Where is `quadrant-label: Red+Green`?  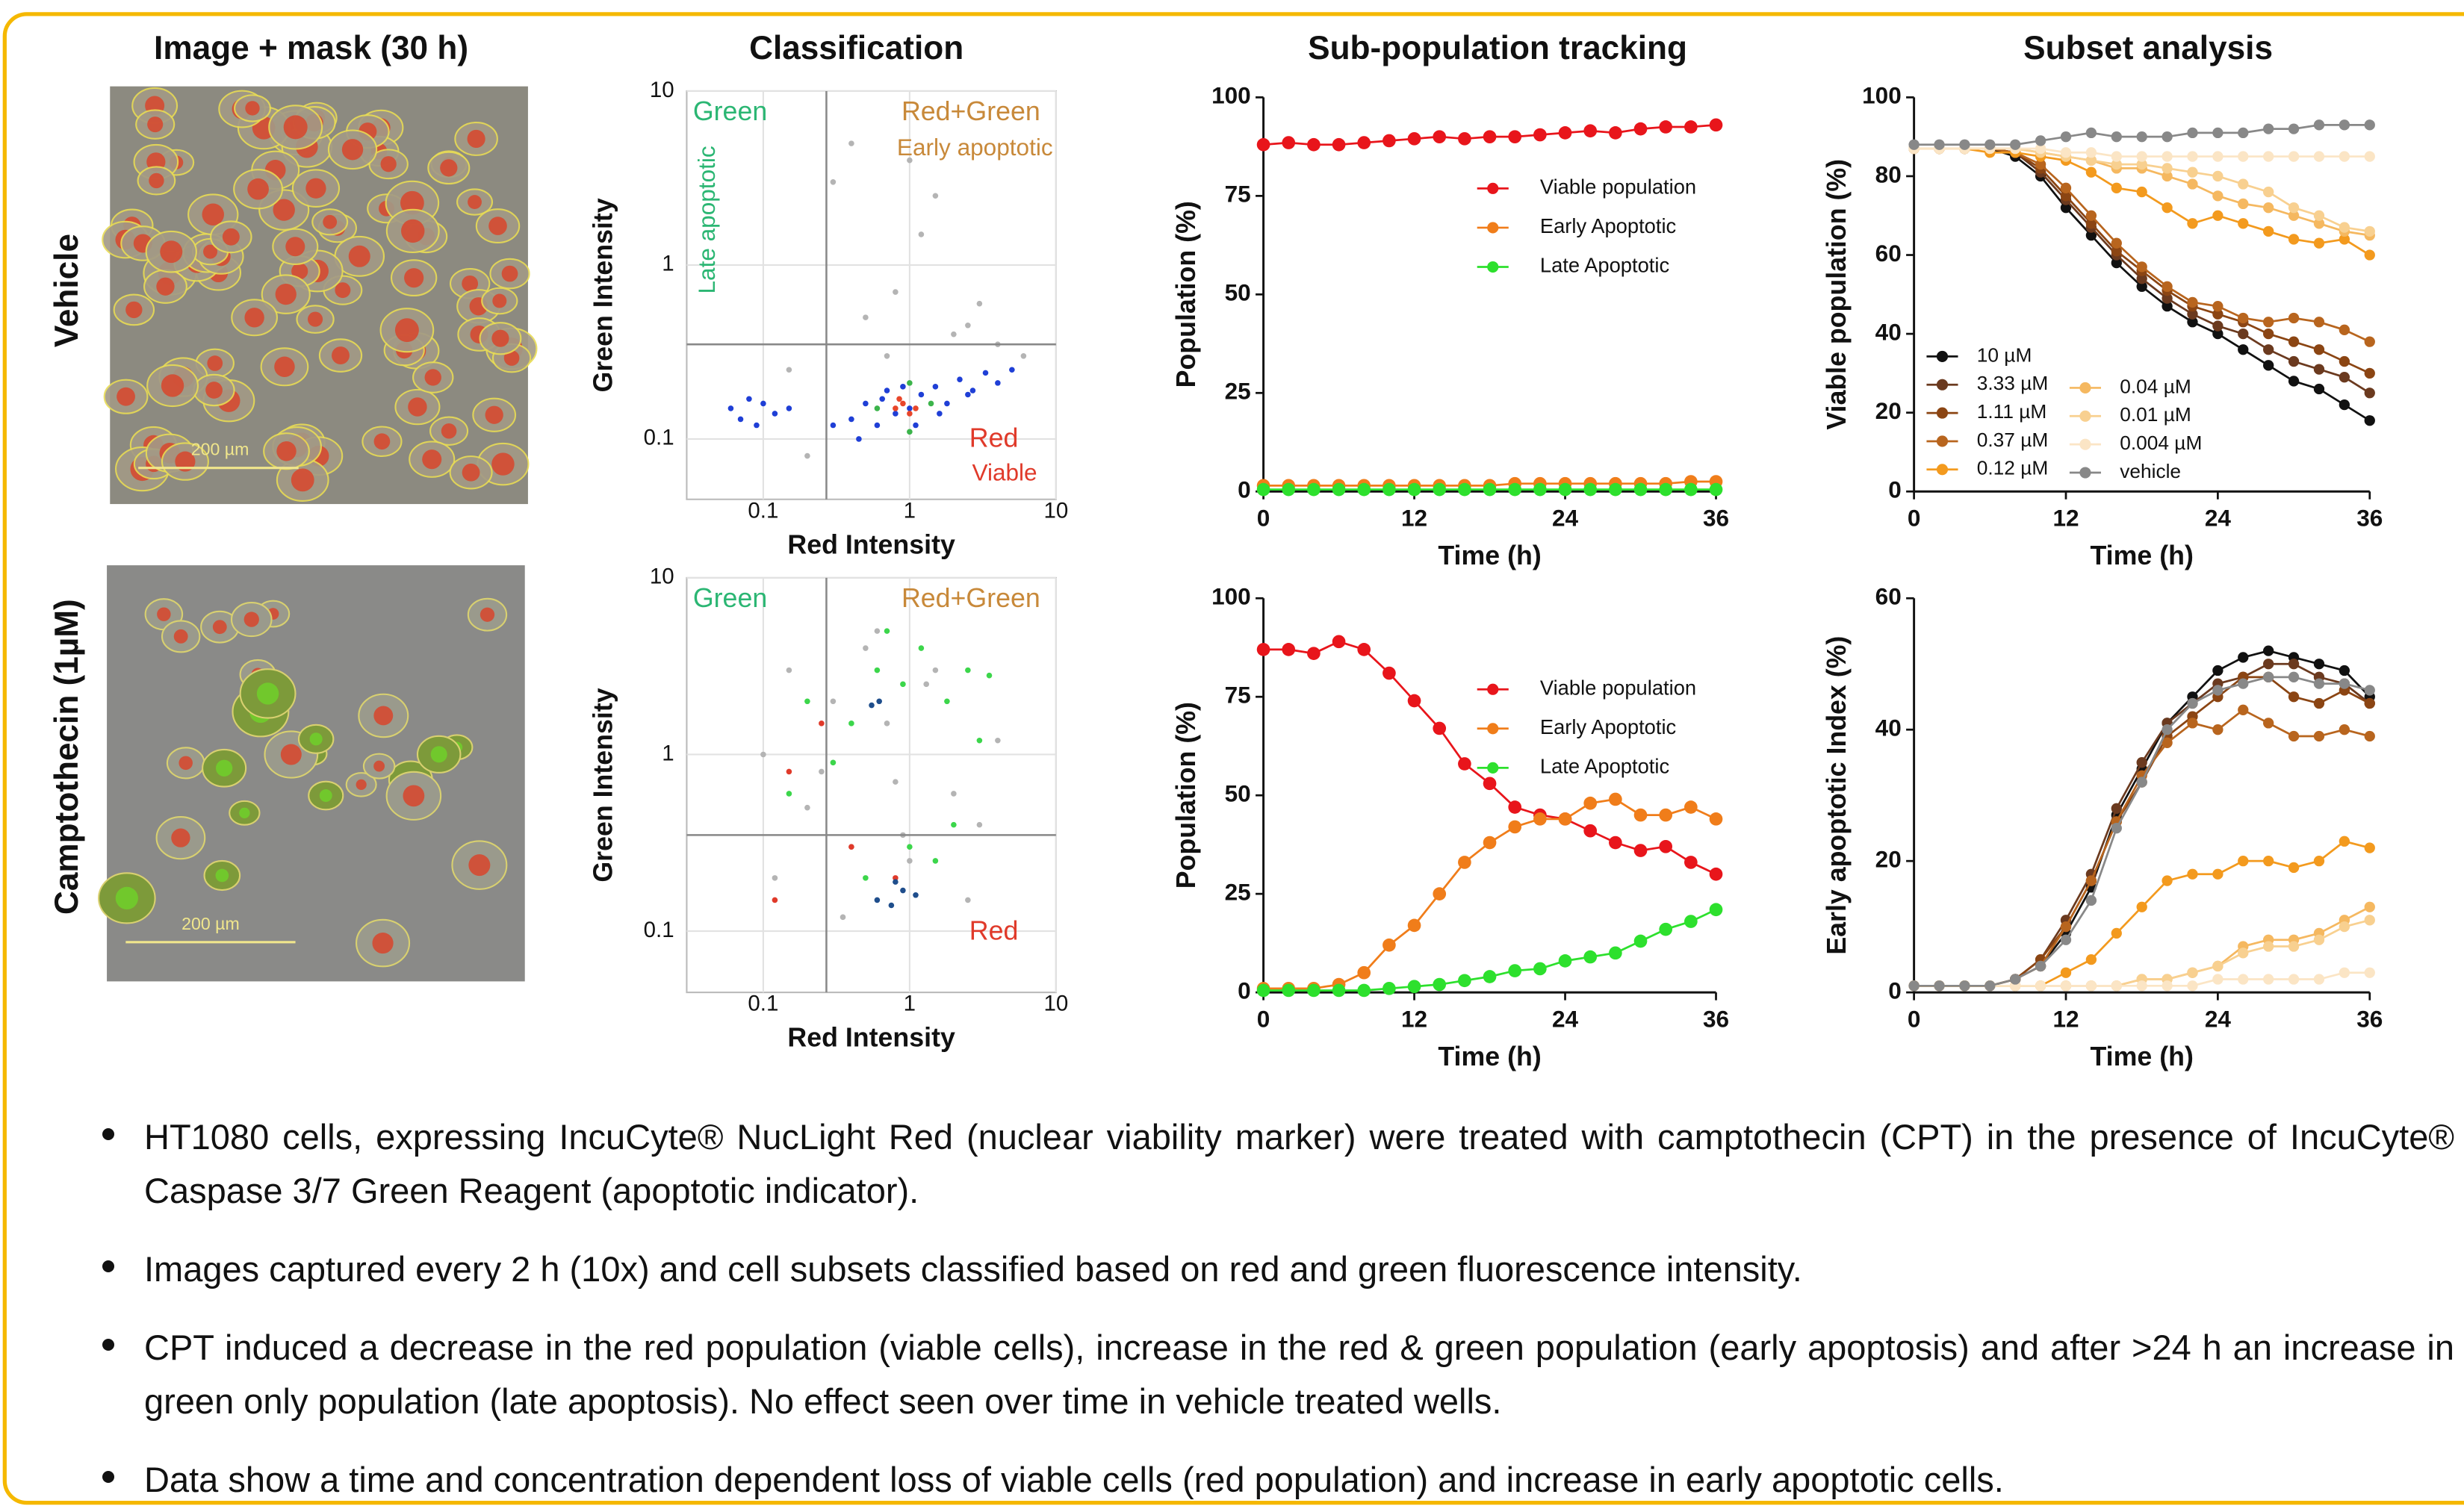 quadrant-label: Red+Green is located at coordinates (970, 598).